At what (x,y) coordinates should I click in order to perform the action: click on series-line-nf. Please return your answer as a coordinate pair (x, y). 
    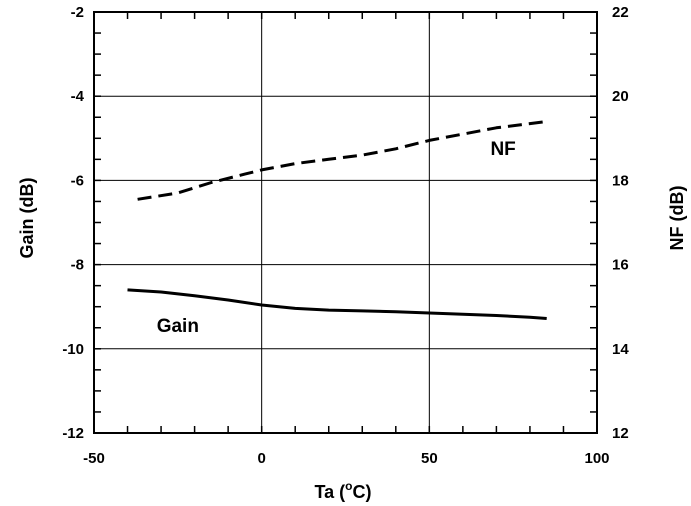
    Looking at the image, I should click on (342, 160).